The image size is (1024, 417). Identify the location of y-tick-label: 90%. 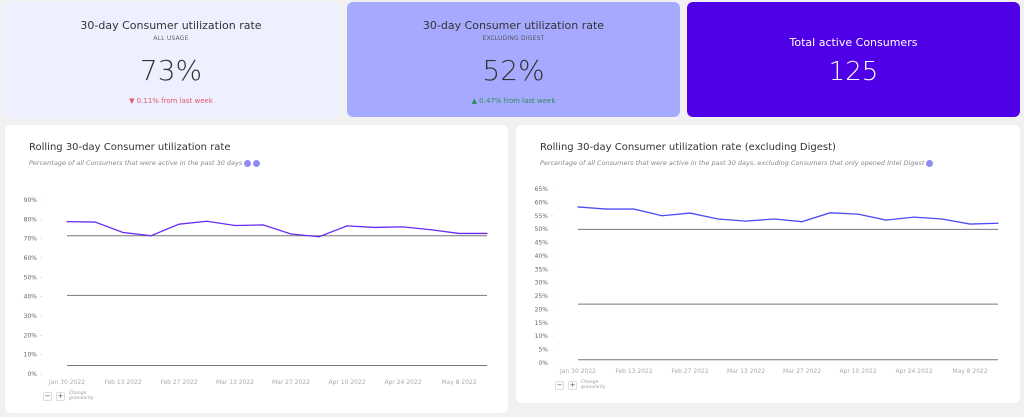
(31, 200).